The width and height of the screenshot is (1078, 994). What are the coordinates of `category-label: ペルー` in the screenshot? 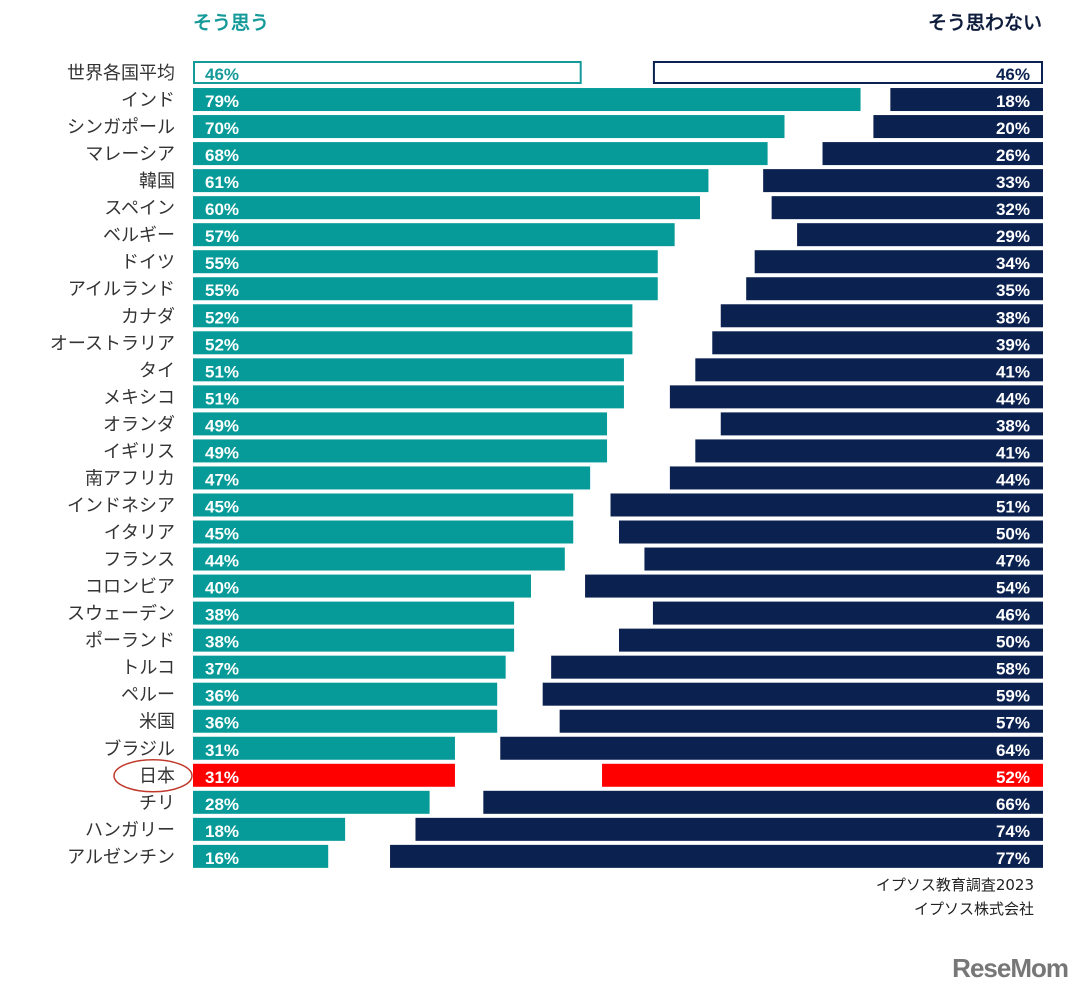 It's located at (148, 695).